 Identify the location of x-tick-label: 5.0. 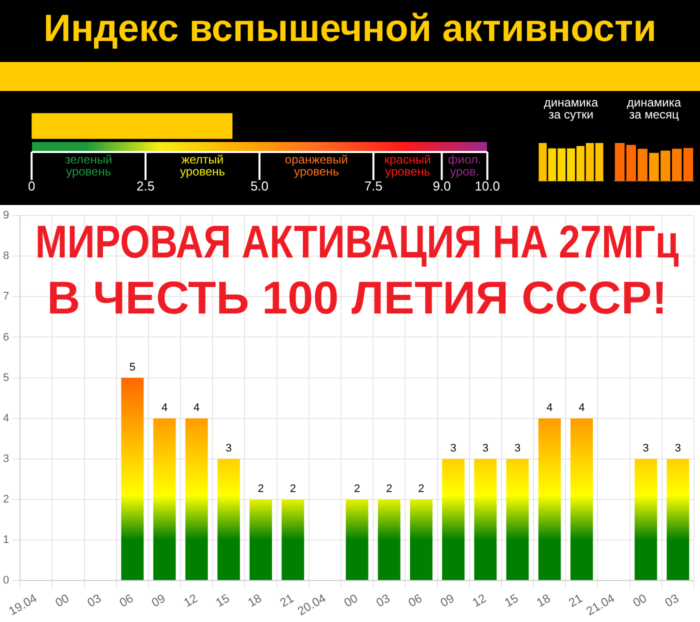
(259, 186).